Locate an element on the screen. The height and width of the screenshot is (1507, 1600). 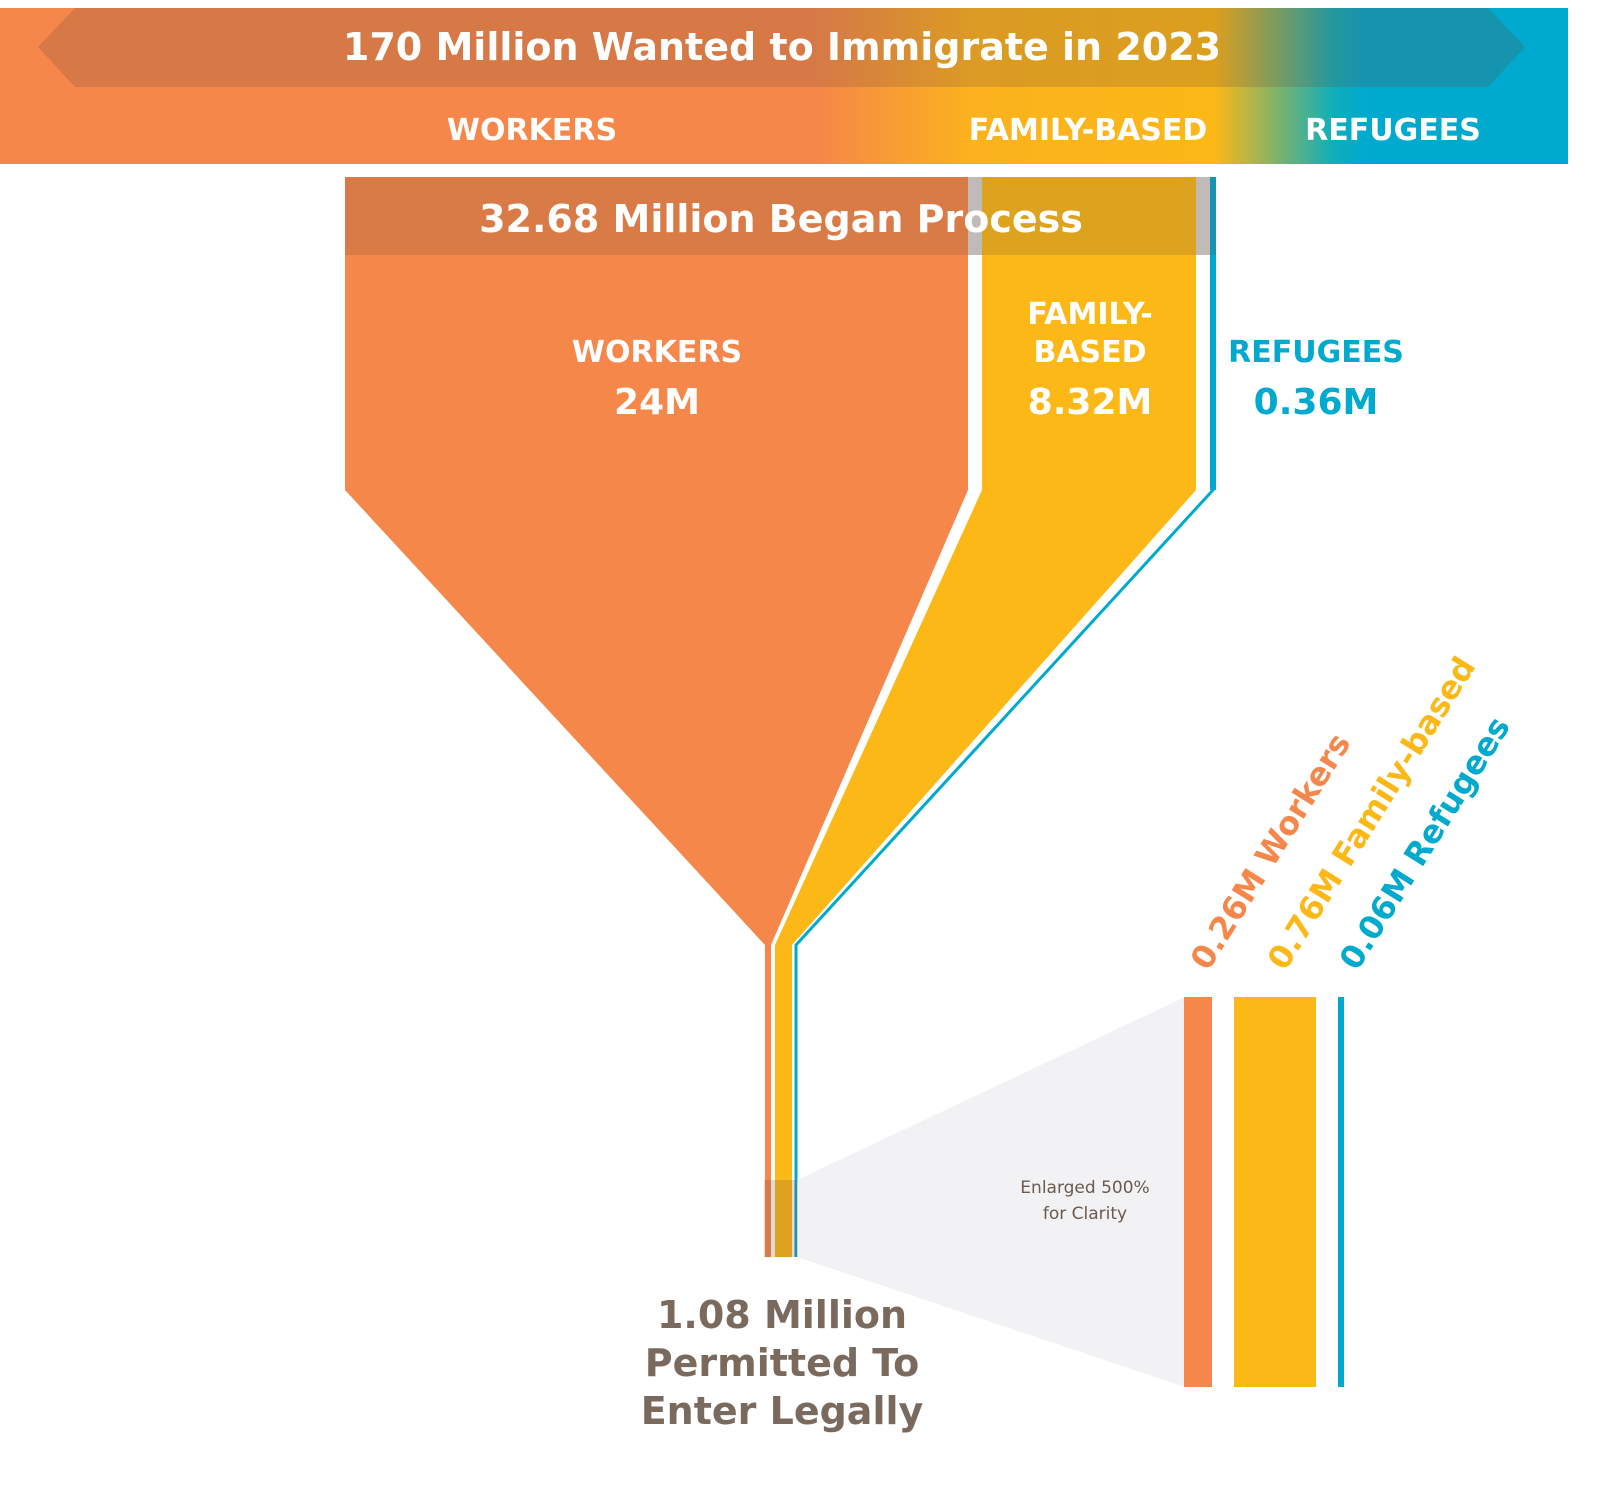
result-line1: 1.08 Million is located at coordinates (782, 1315).